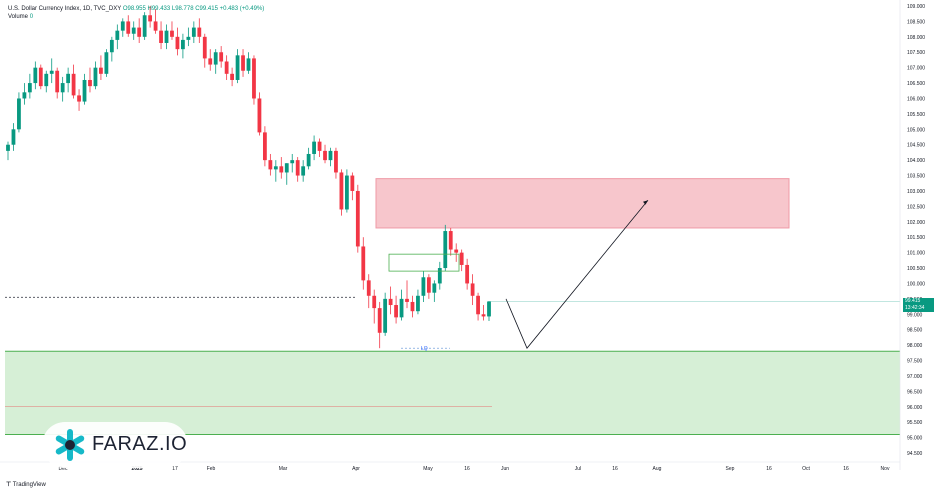 The width and height of the screenshot is (936, 497). I want to click on volume-header: Volume 0, so click(20, 17).